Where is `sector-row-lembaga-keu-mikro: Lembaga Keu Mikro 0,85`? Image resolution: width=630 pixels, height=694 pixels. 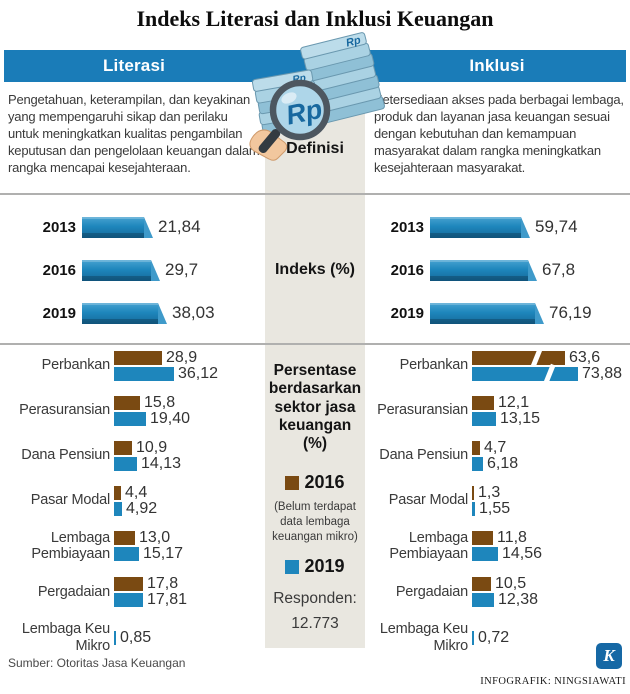
sector-row-lembaga-keu-mikro: Lembaga Keu Mikro 0,85 is located at coordinates (134, 637).